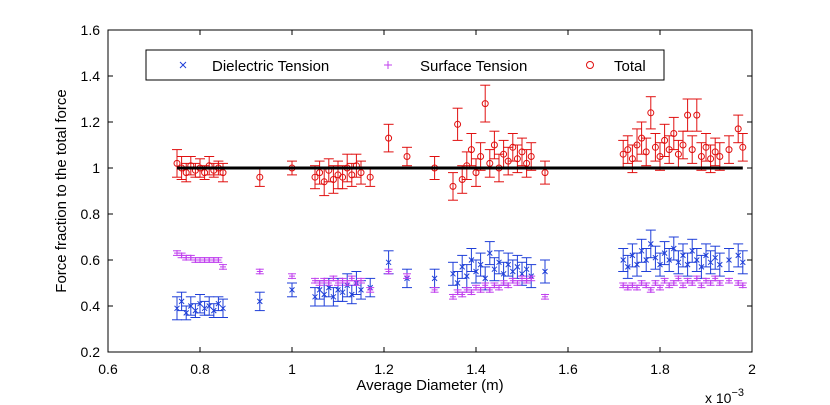 The width and height of the screenshot is (830, 405). Describe the element at coordinates (292, 369) in the screenshot. I see `x-tick-label: 1` at that location.